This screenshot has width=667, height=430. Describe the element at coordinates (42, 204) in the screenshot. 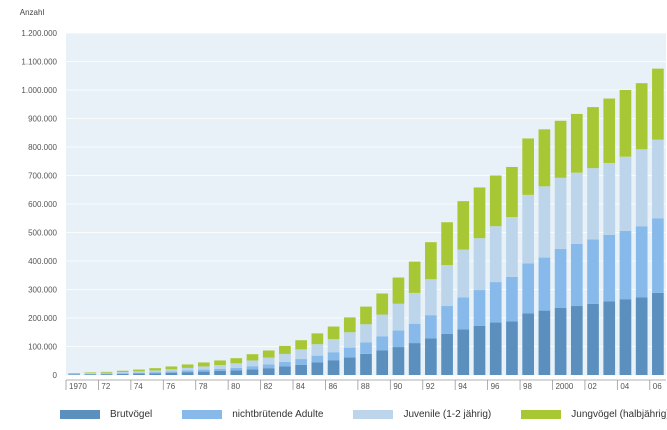

I see `y-tick-label: 600.000` at that location.